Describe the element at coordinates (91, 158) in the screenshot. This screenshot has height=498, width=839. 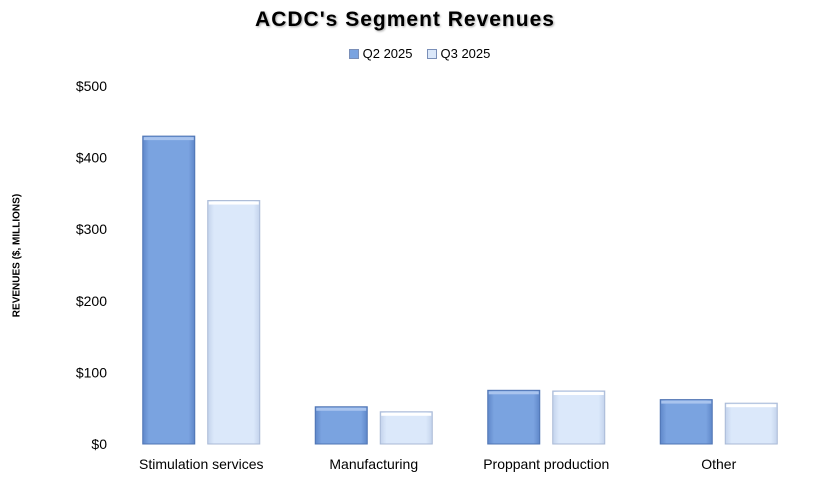
I see `y-tick-label: $400` at that location.